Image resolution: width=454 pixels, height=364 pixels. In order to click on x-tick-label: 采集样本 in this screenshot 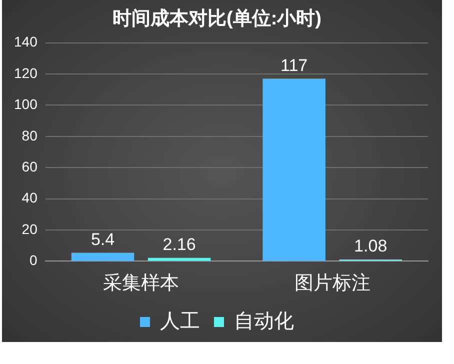, I will do `click(141, 283)`.